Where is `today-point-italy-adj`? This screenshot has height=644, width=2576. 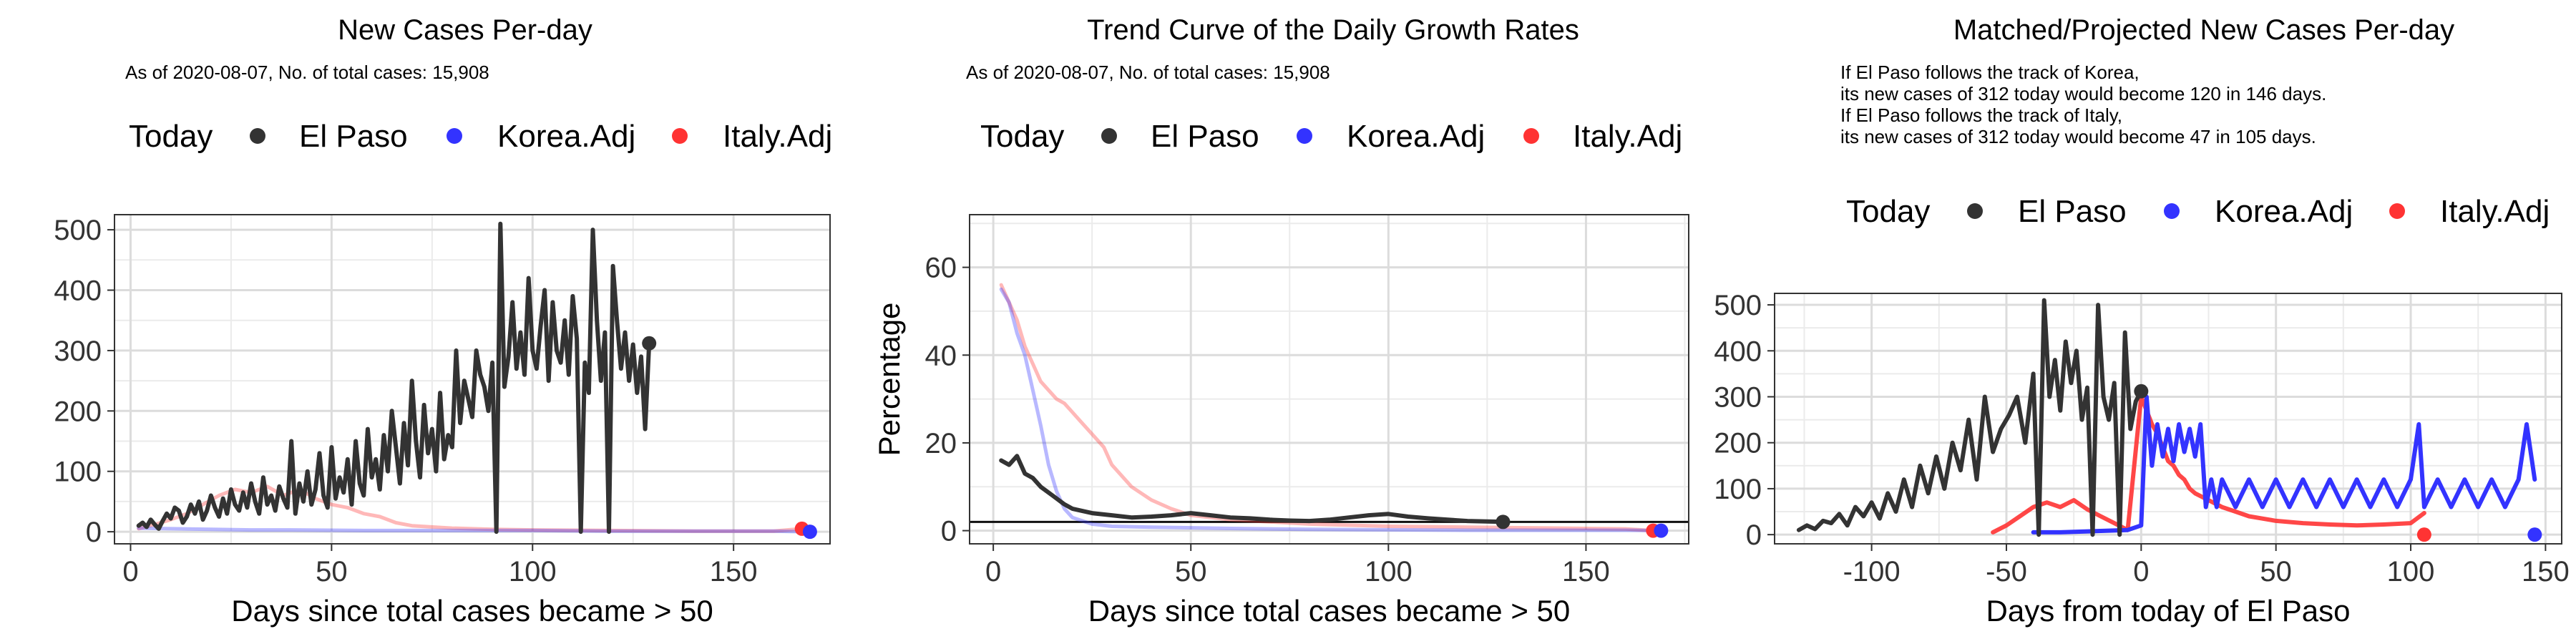 today-point-italy-adj is located at coordinates (2423, 534).